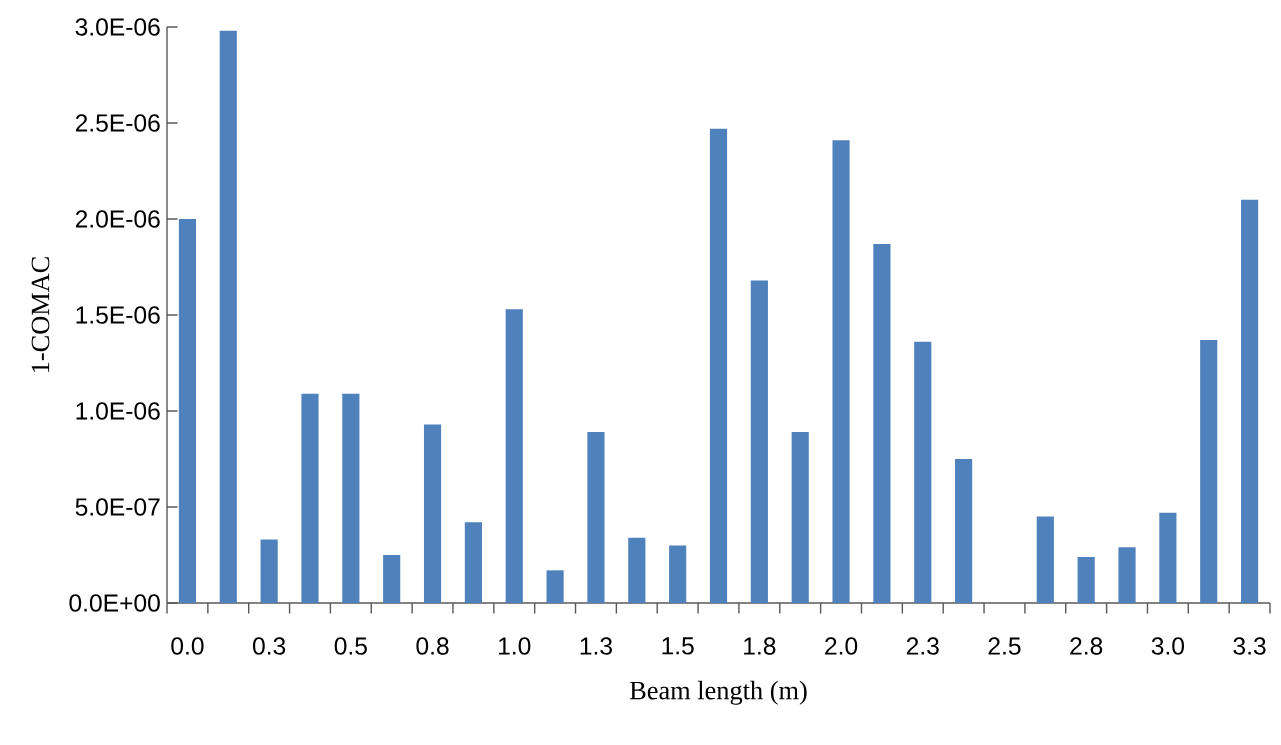 The width and height of the screenshot is (1281, 745). Describe the element at coordinates (515, 646) in the screenshot. I see `x-tick-label: 1.0` at that location.